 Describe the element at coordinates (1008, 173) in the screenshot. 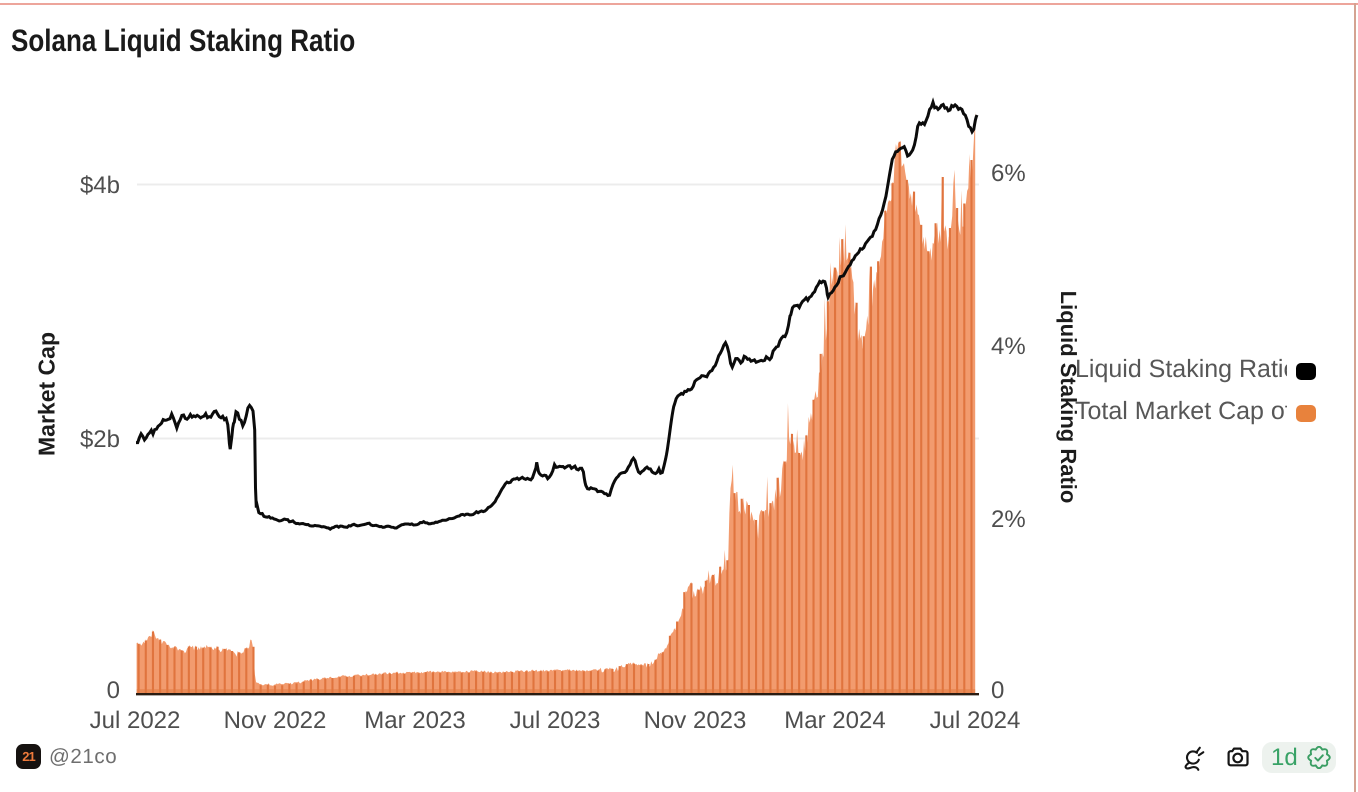

I see `svg-text: 6%` at that location.